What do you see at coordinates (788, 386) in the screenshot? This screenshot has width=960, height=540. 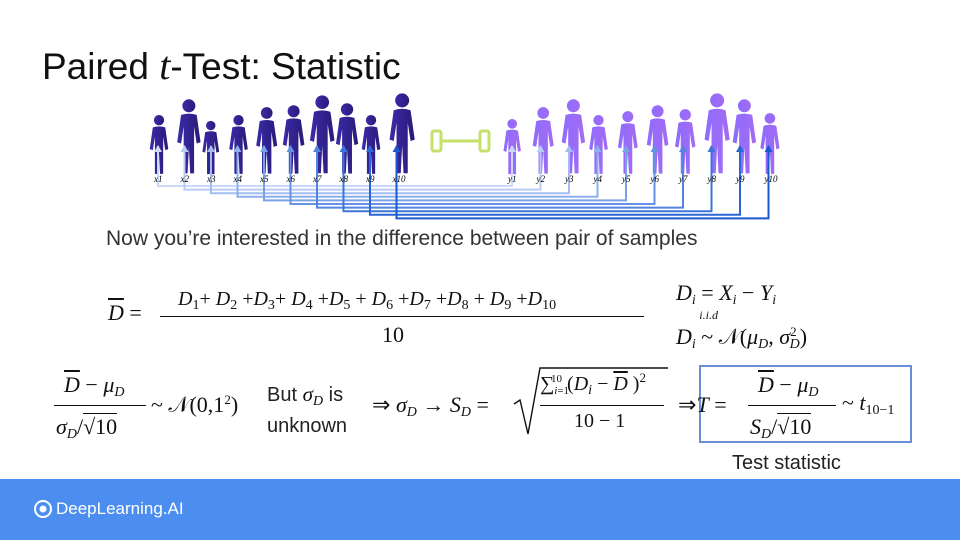 I see `t-numerator: D − μD` at bounding box center [788, 386].